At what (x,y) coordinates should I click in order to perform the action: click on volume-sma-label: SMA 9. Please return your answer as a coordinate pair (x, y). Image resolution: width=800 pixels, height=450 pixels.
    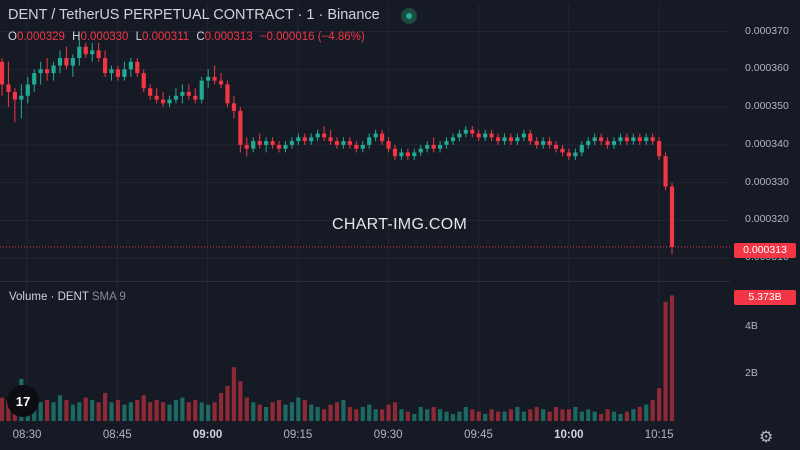
    Looking at the image, I should click on (108, 297).